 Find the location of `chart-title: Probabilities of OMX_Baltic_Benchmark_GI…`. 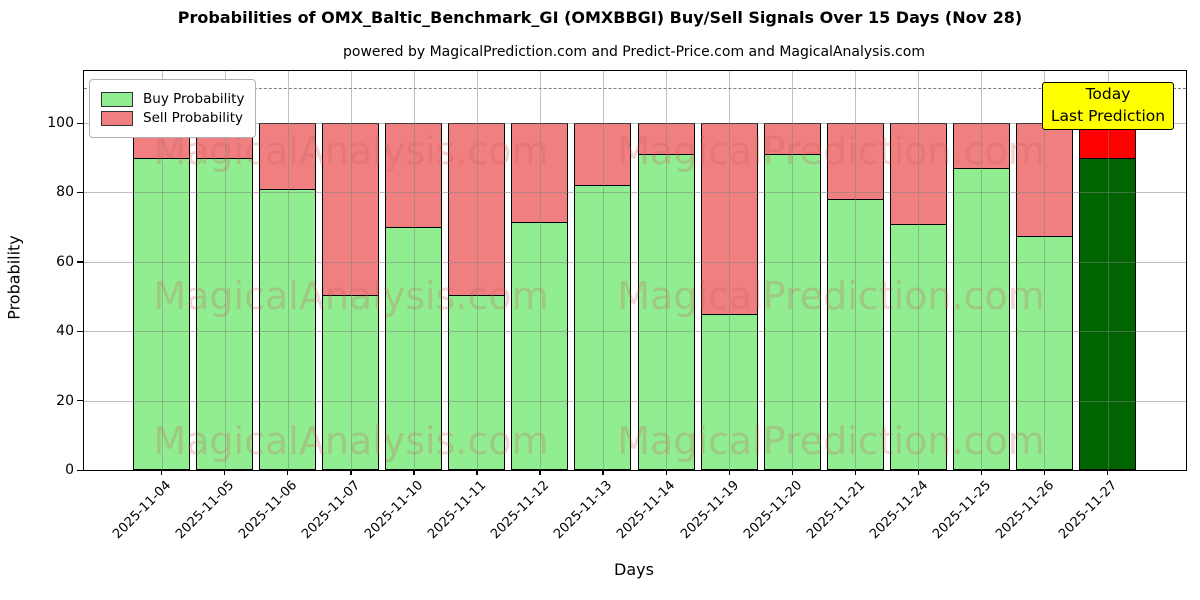

chart-title: Probabilities of OMX_Baltic_Benchmark_GI… is located at coordinates (600, 17).